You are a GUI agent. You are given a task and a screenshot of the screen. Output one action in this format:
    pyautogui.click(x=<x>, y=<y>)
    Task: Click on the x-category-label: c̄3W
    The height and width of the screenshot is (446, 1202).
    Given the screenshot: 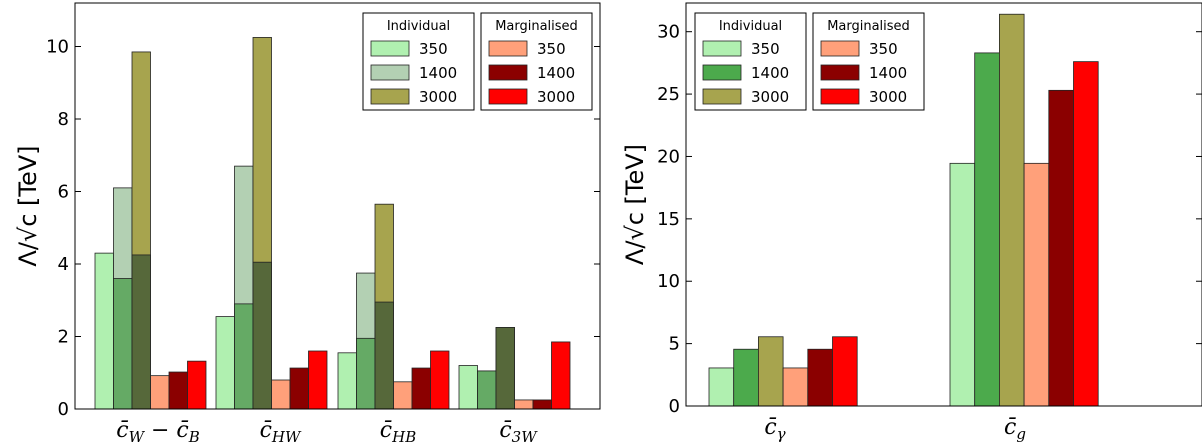 What is the action you would take?
    pyautogui.click(x=518, y=430)
    